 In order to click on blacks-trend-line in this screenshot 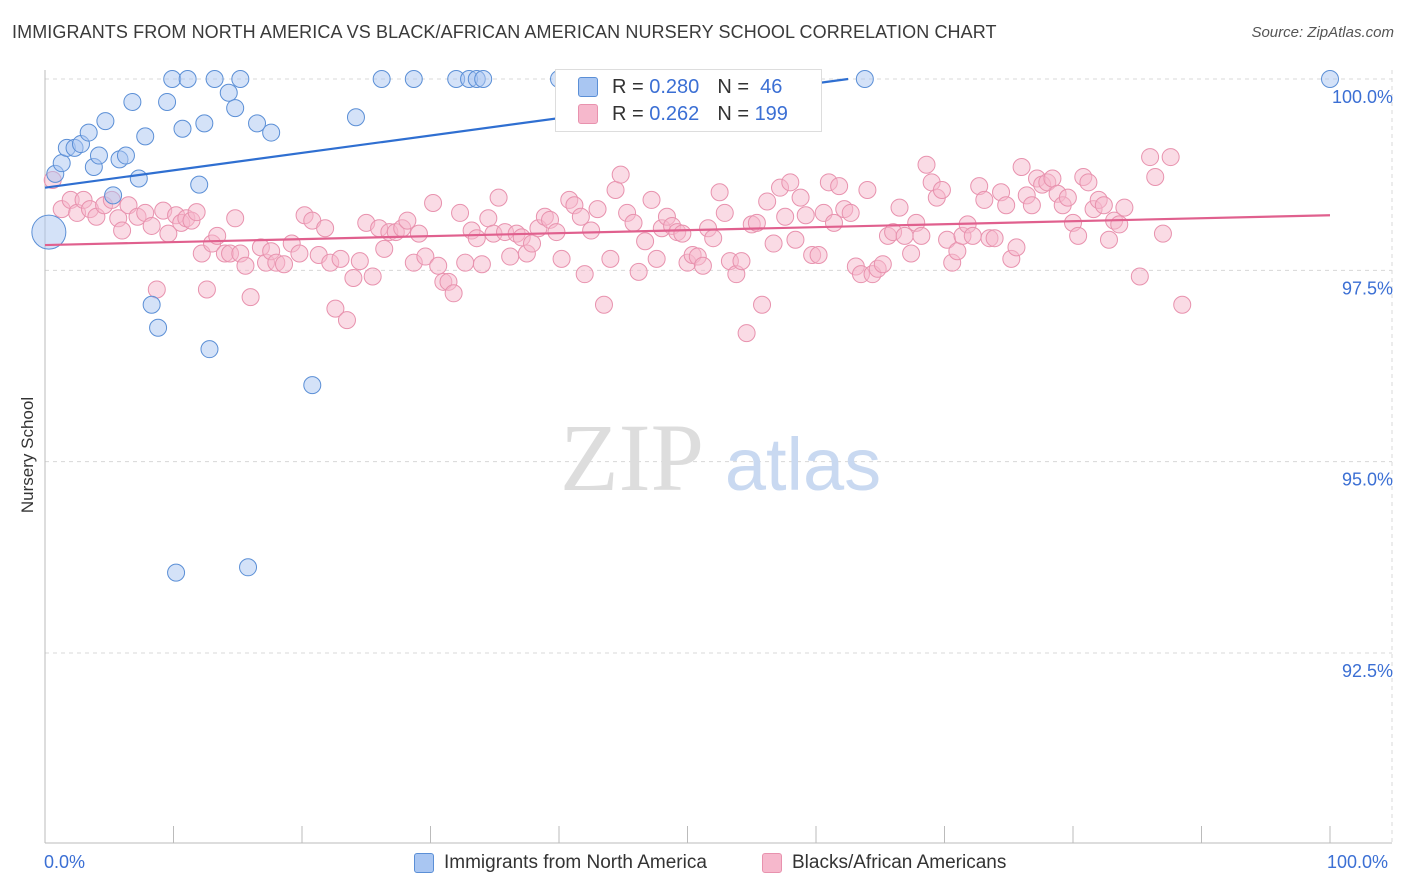, I will do `click(687, 230)`.